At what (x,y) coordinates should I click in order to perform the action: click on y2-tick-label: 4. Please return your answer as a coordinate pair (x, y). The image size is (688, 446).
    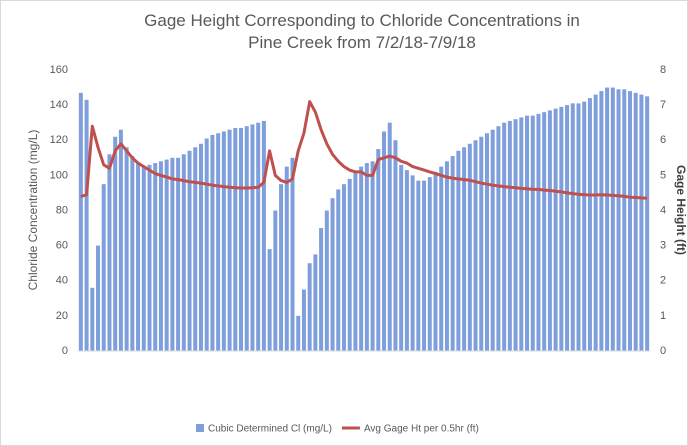
    Looking at the image, I should click on (663, 210).